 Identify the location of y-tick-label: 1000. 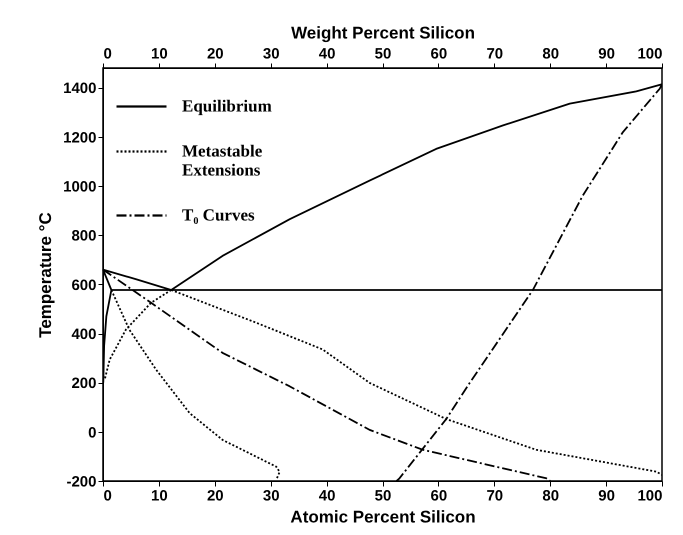
(79, 187).